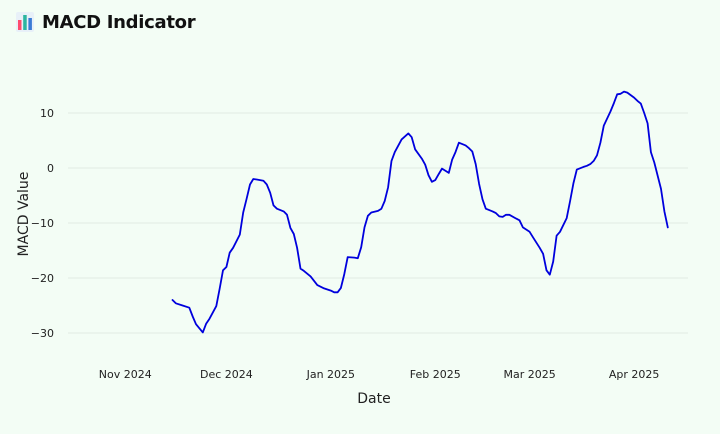  I want to click on x-tick-label: Nov 2024, so click(125, 374).